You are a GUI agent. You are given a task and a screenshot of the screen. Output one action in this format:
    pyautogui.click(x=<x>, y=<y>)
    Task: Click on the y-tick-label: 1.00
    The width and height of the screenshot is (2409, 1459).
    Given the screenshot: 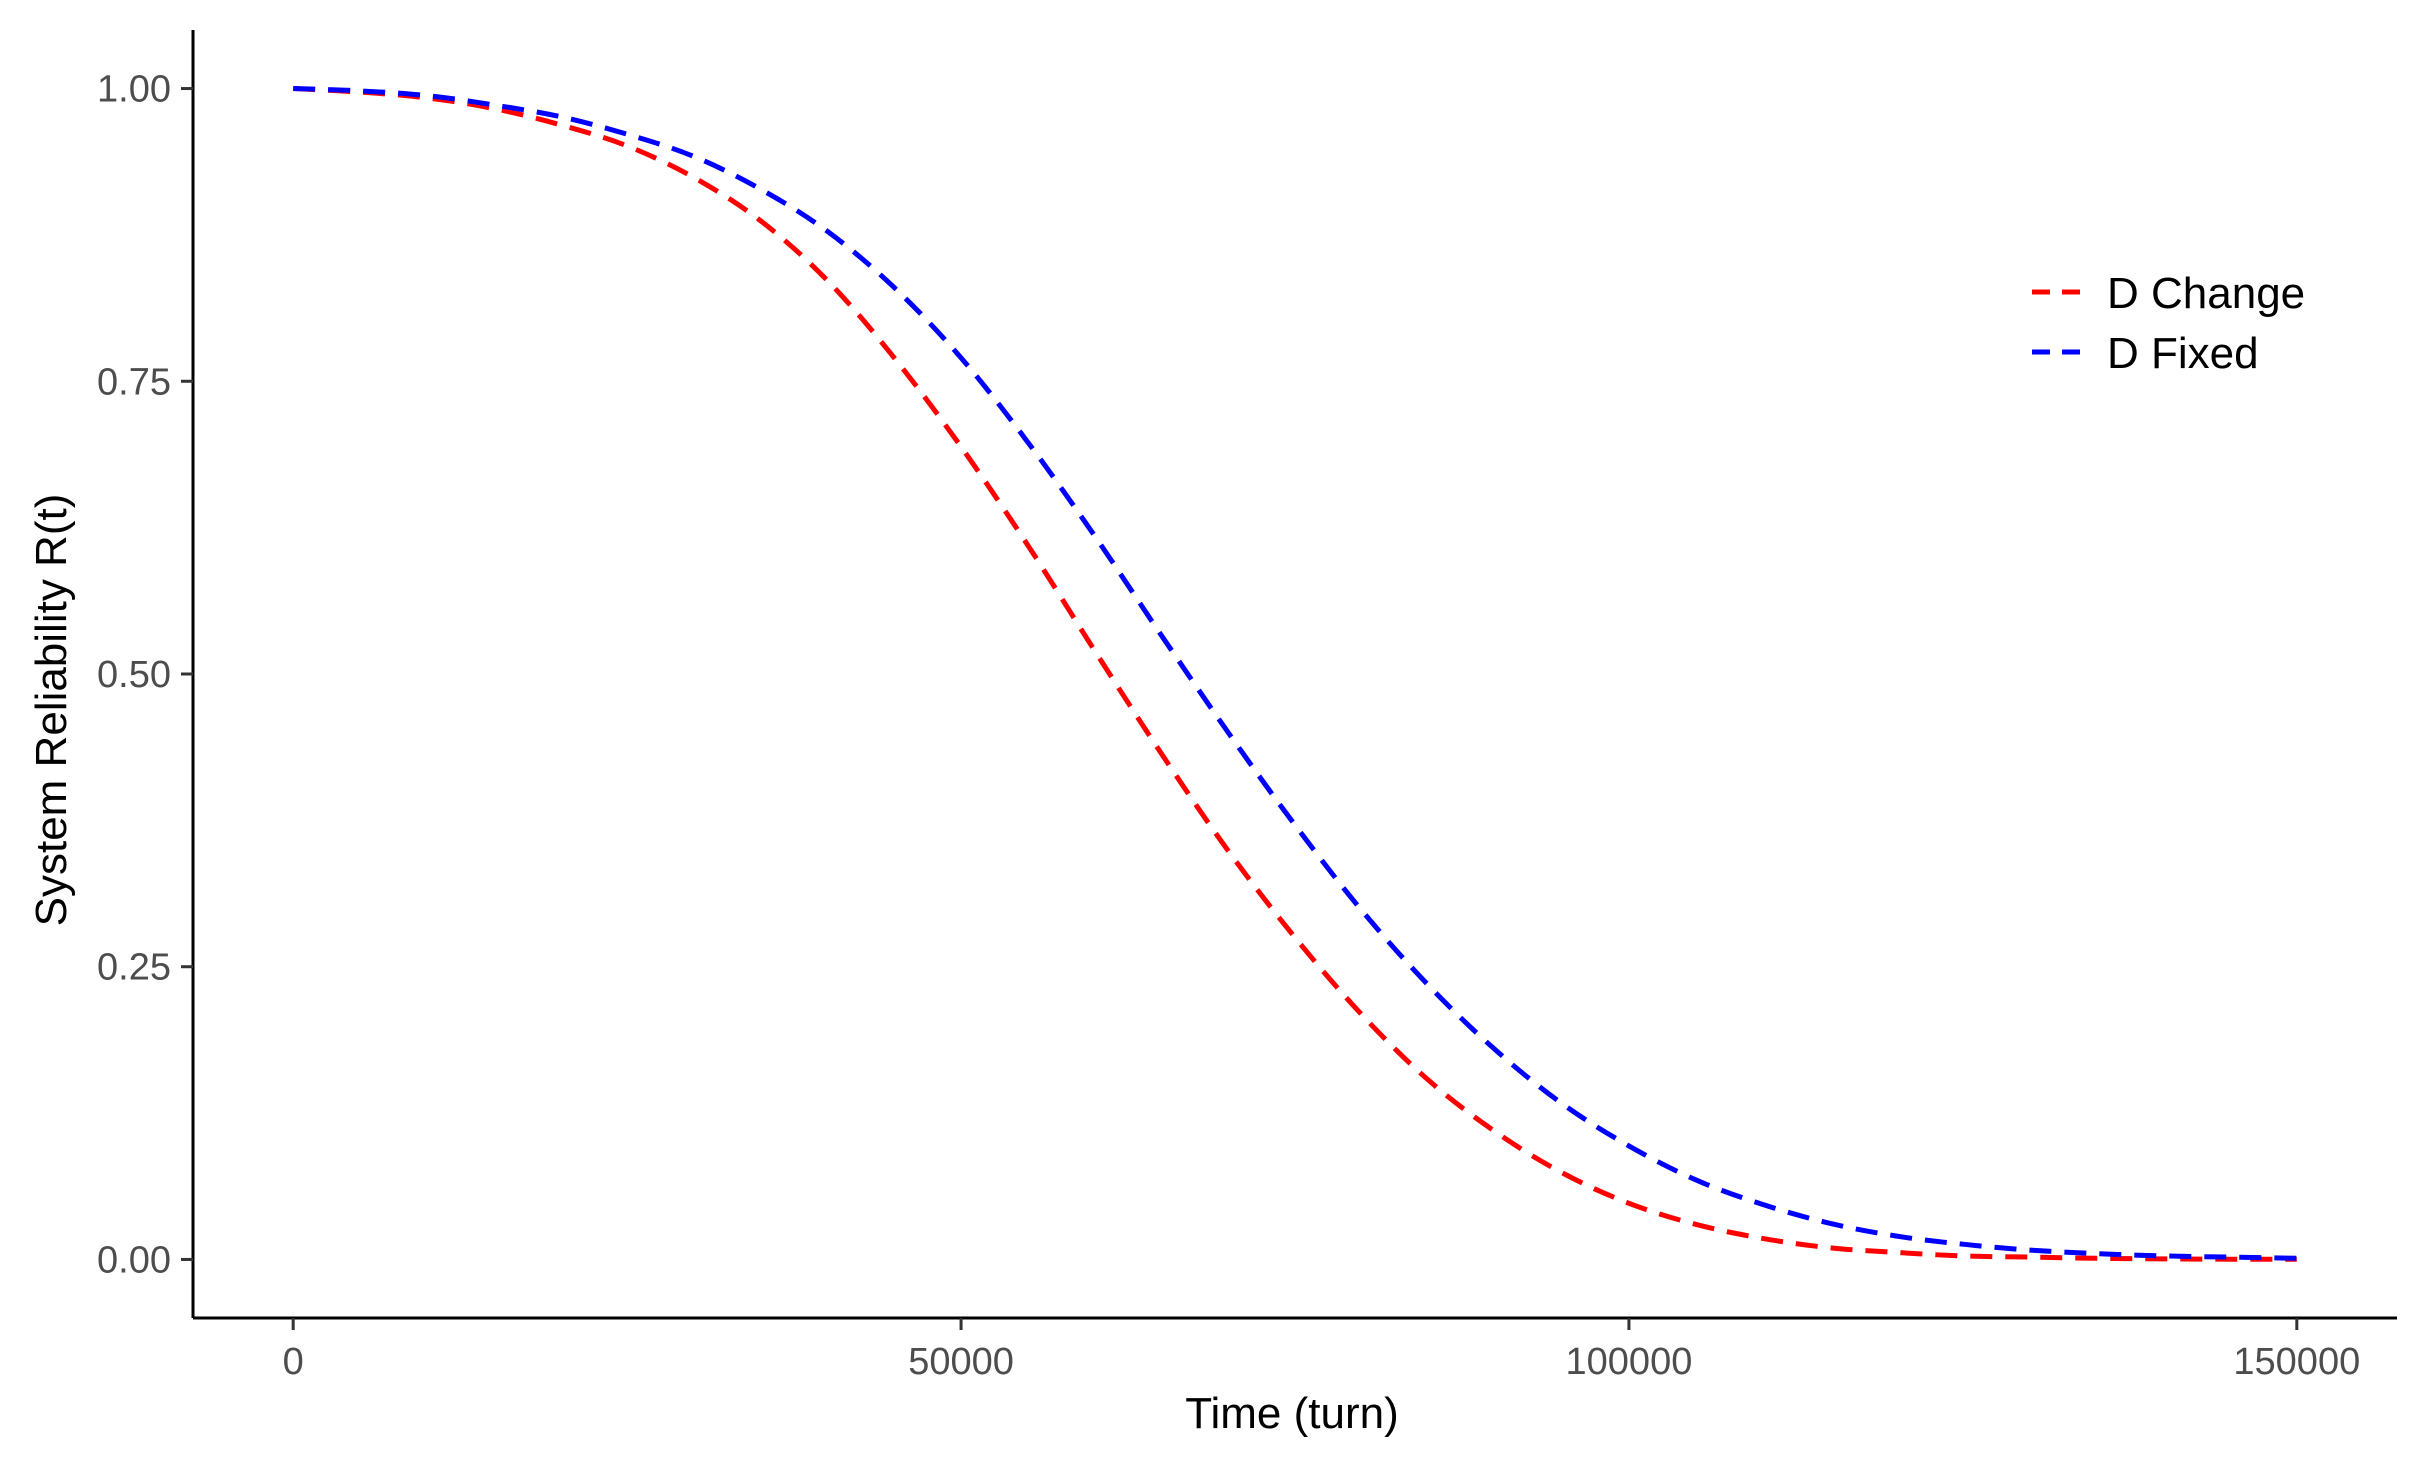 What is the action you would take?
    pyautogui.click(x=134, y=90)
    